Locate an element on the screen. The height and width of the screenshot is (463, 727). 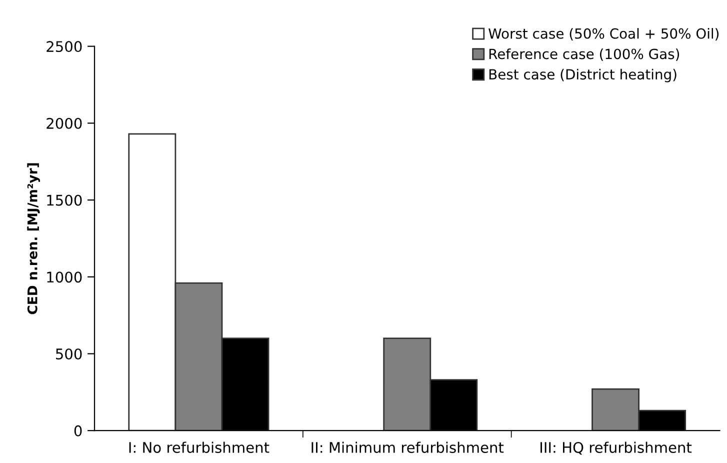
y-axis-title: CED n.ren. [MJ/m²yr] is located at coordinates (33, 238).